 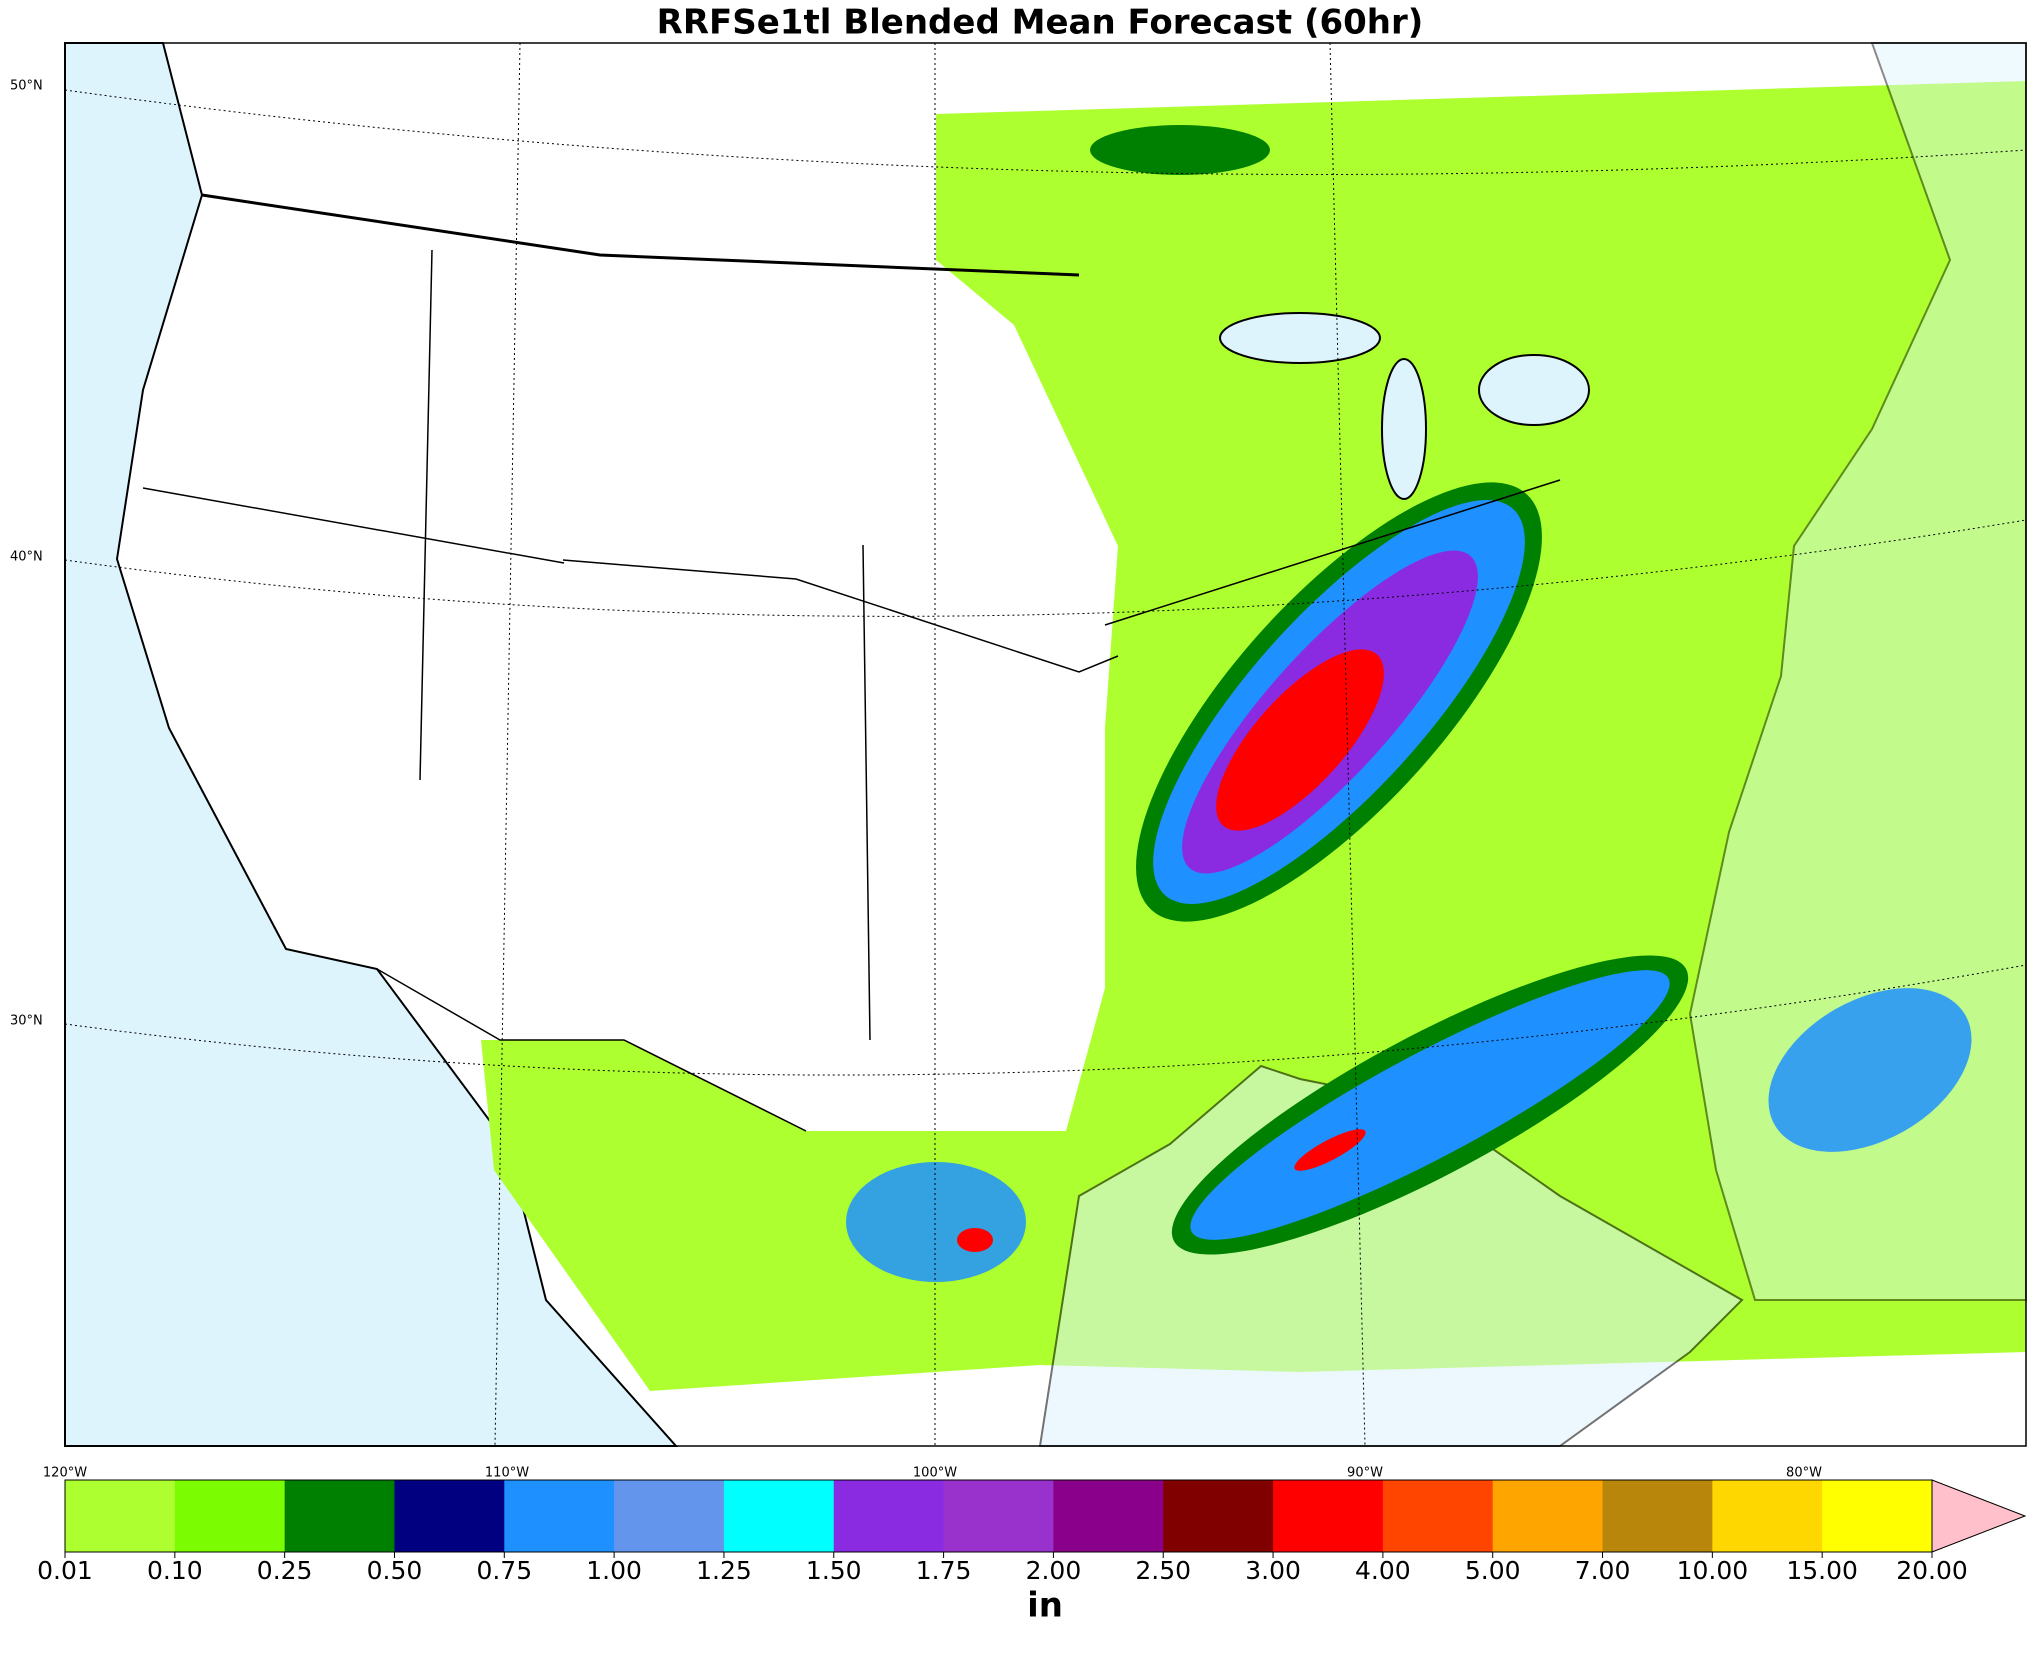 I want to click on lon-label: 110°W, so click(x=507, y=1473).